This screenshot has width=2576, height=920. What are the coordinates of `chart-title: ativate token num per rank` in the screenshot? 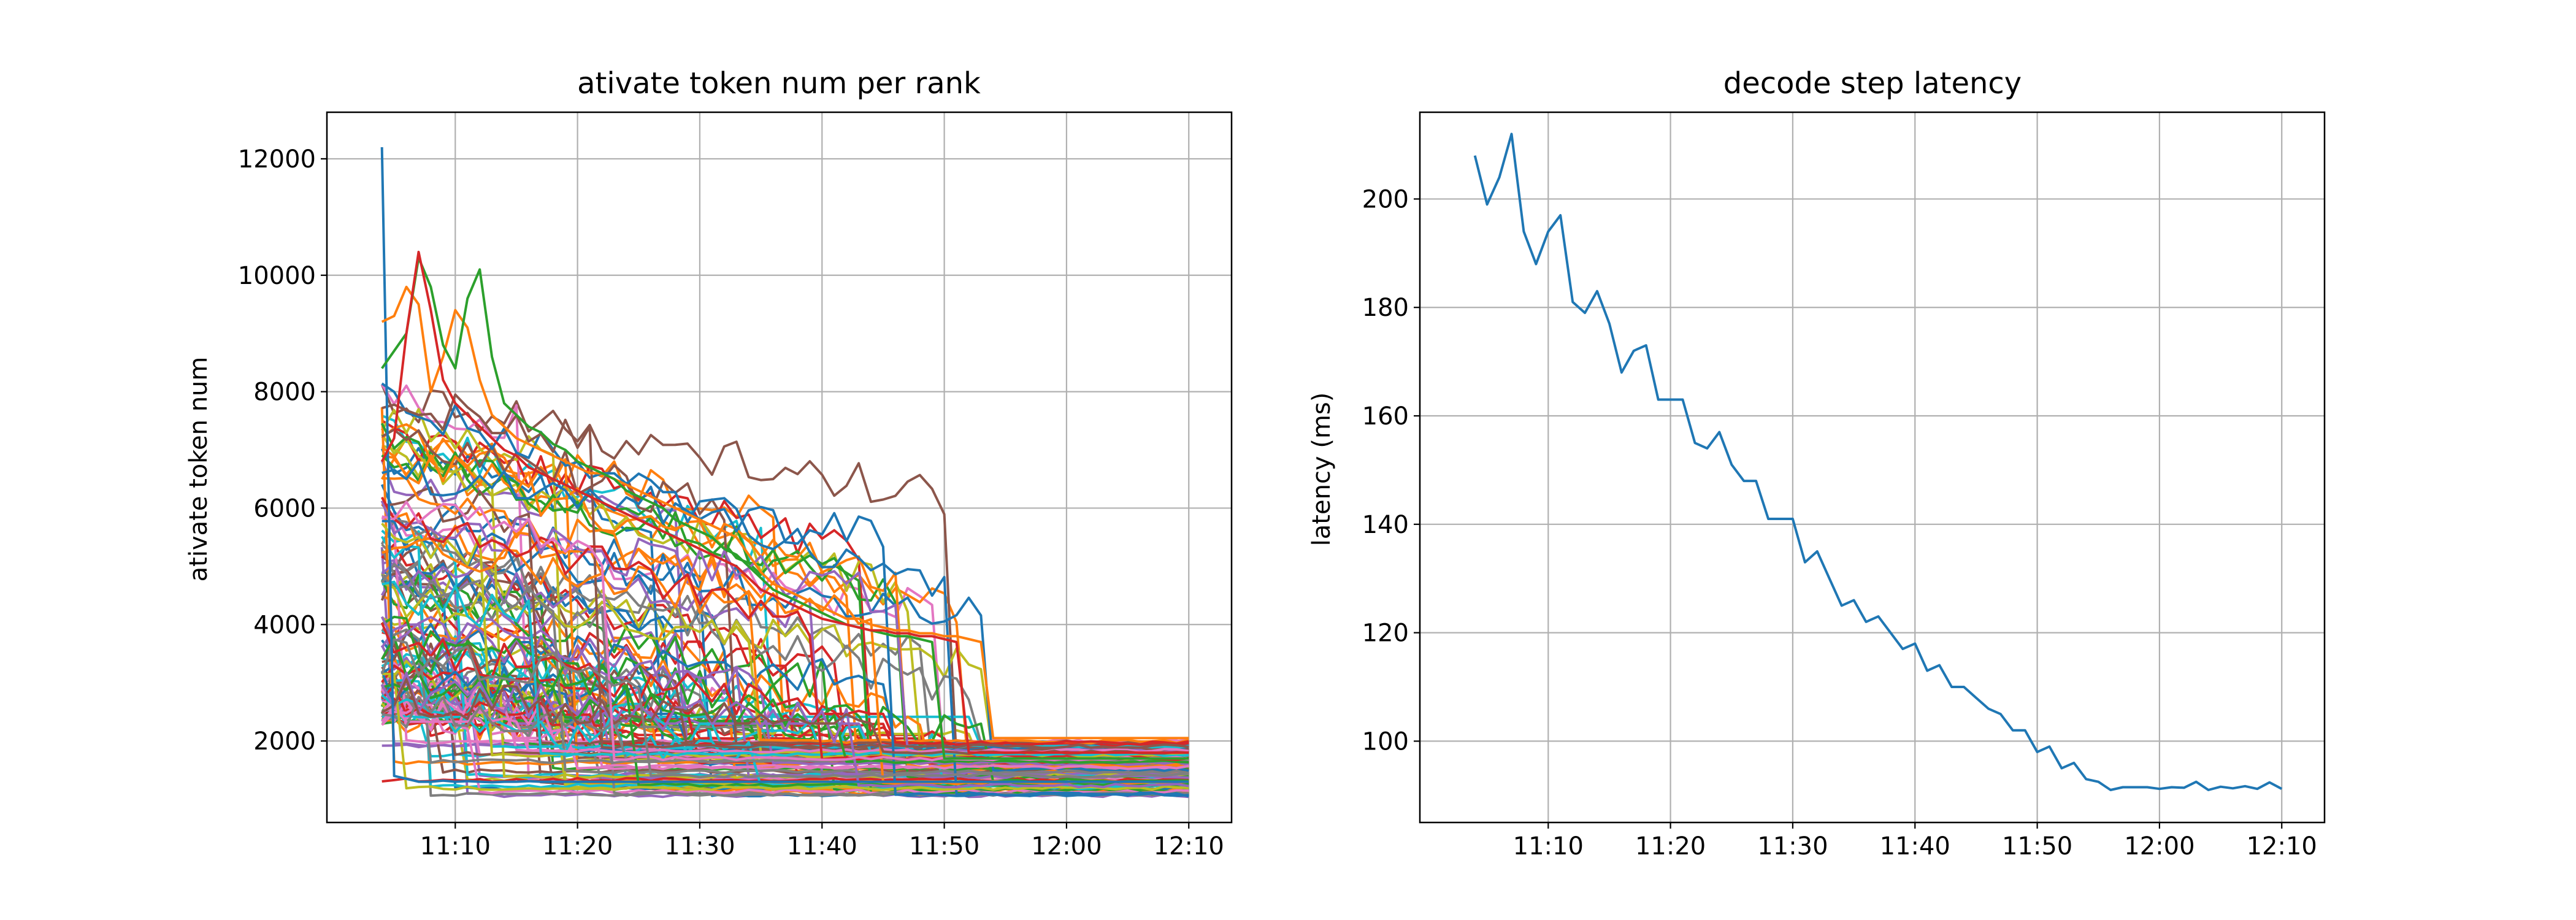 It's located at (779, 83).